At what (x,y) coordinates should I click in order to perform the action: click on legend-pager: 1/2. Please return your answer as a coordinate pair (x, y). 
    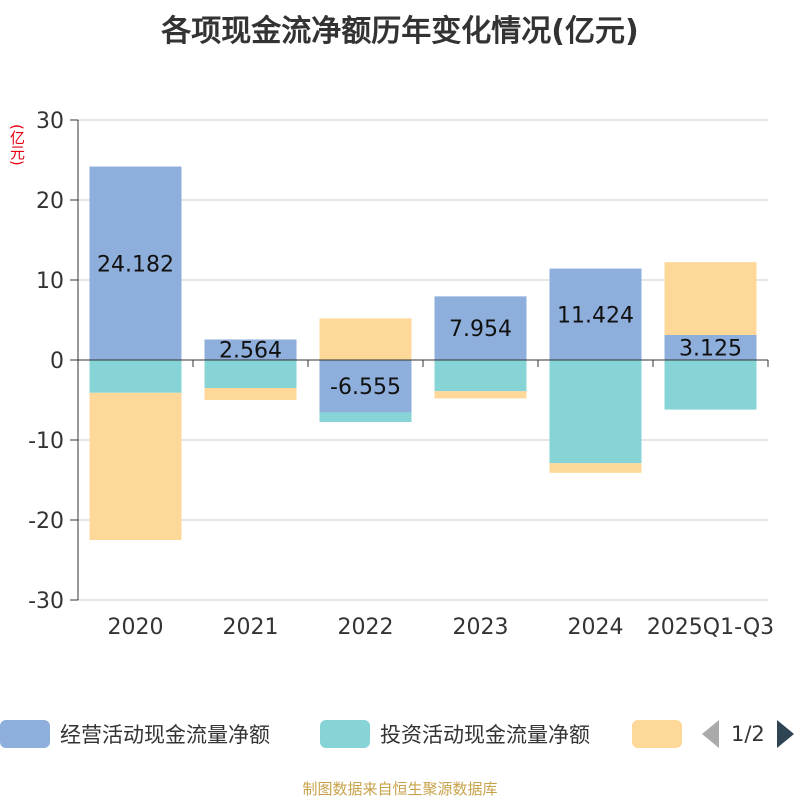
    Looking at the image, I should click on (748, 734).